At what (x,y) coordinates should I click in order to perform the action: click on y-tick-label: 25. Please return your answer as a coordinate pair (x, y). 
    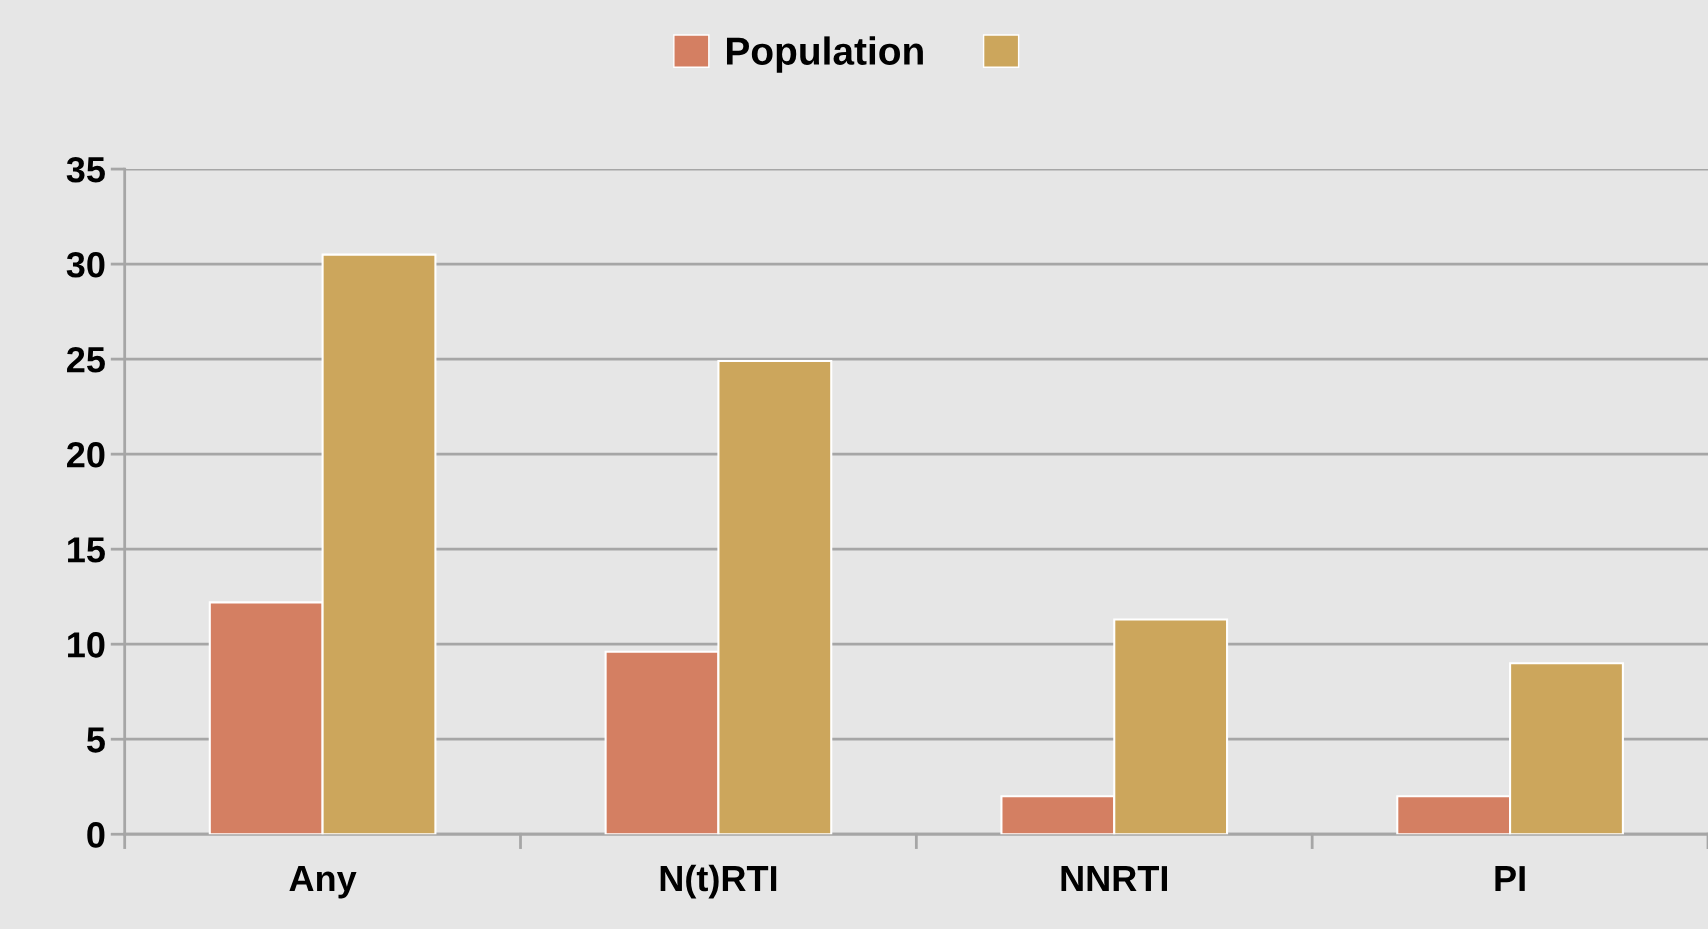
    Looking at the image, I should click on (86, 359).